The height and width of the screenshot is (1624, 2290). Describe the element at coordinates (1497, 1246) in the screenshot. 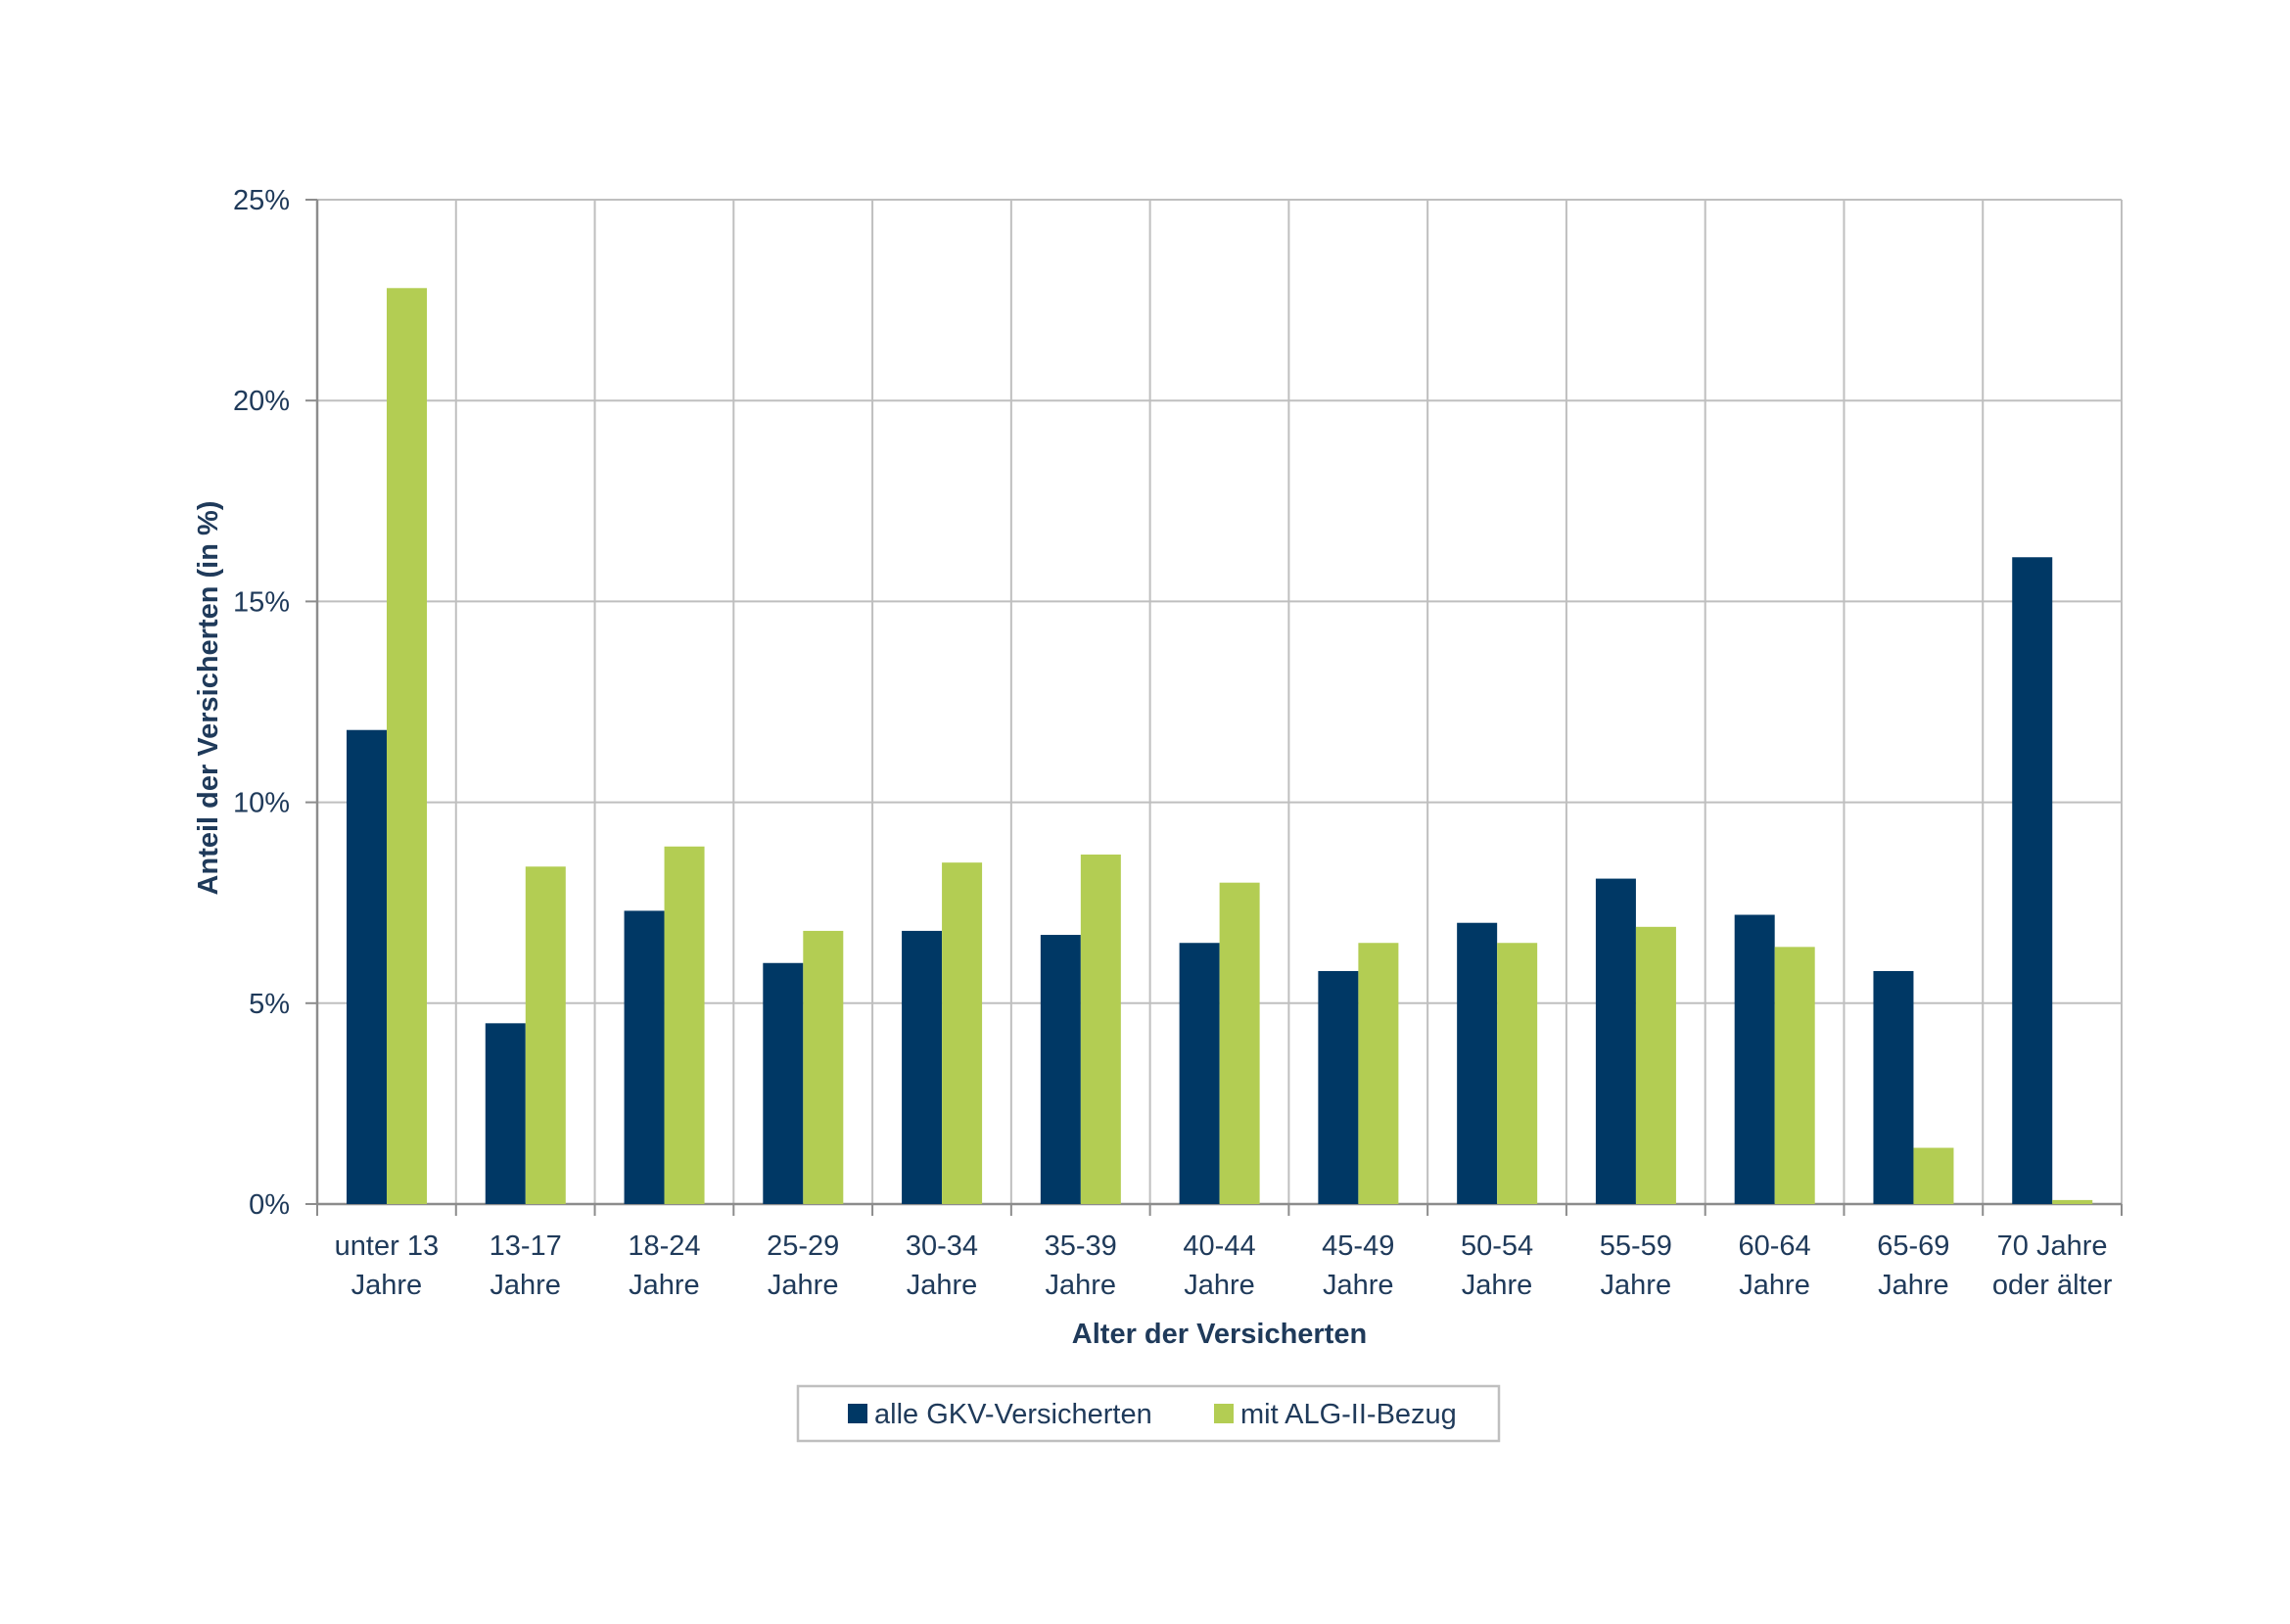

I see `x-tick-label: 50-54` at that location.